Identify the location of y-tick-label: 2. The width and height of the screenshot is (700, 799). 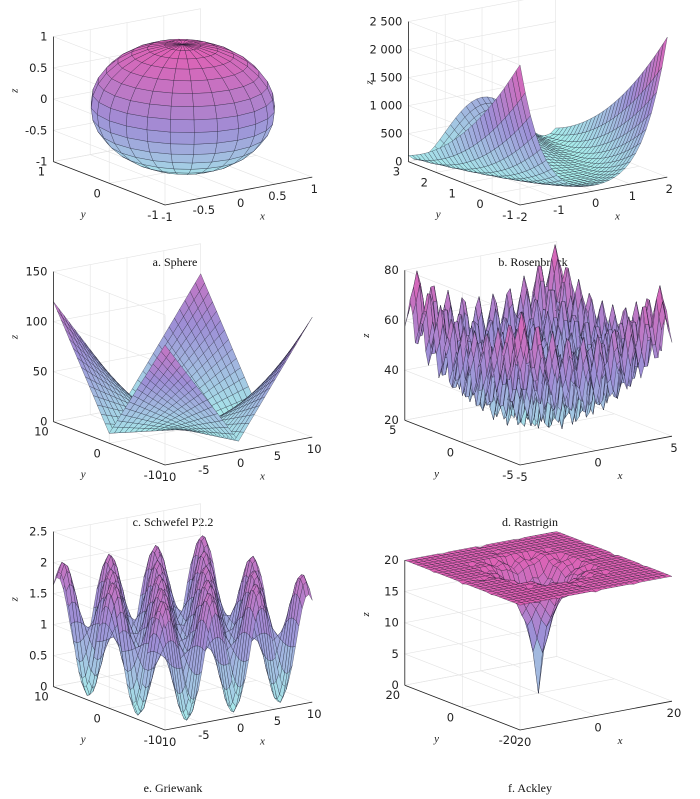
(424, 182).